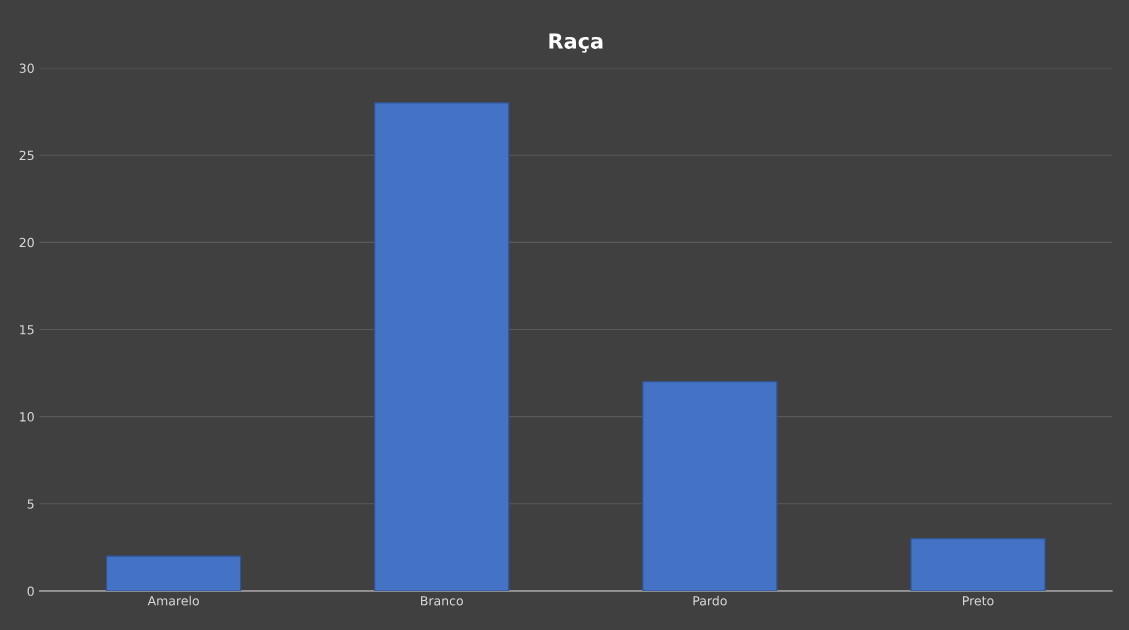 Image resolution: width=1129 pixels, height=630 pixels. What do you see at coordinates (978, 601) in the screenshot?
I see `x-tick-label: Preto` at bounding box center [978, 601].